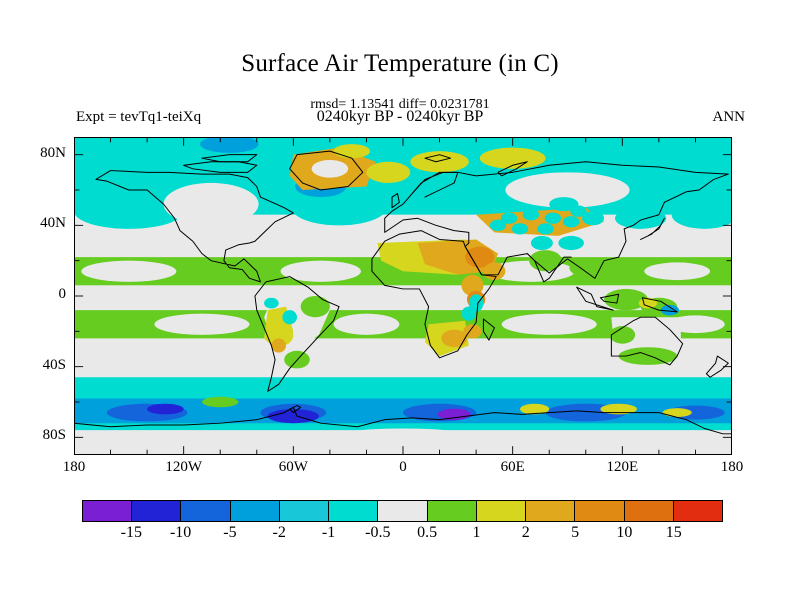  I want to click on colorbar-tick-label: -10, so click(180, 532).